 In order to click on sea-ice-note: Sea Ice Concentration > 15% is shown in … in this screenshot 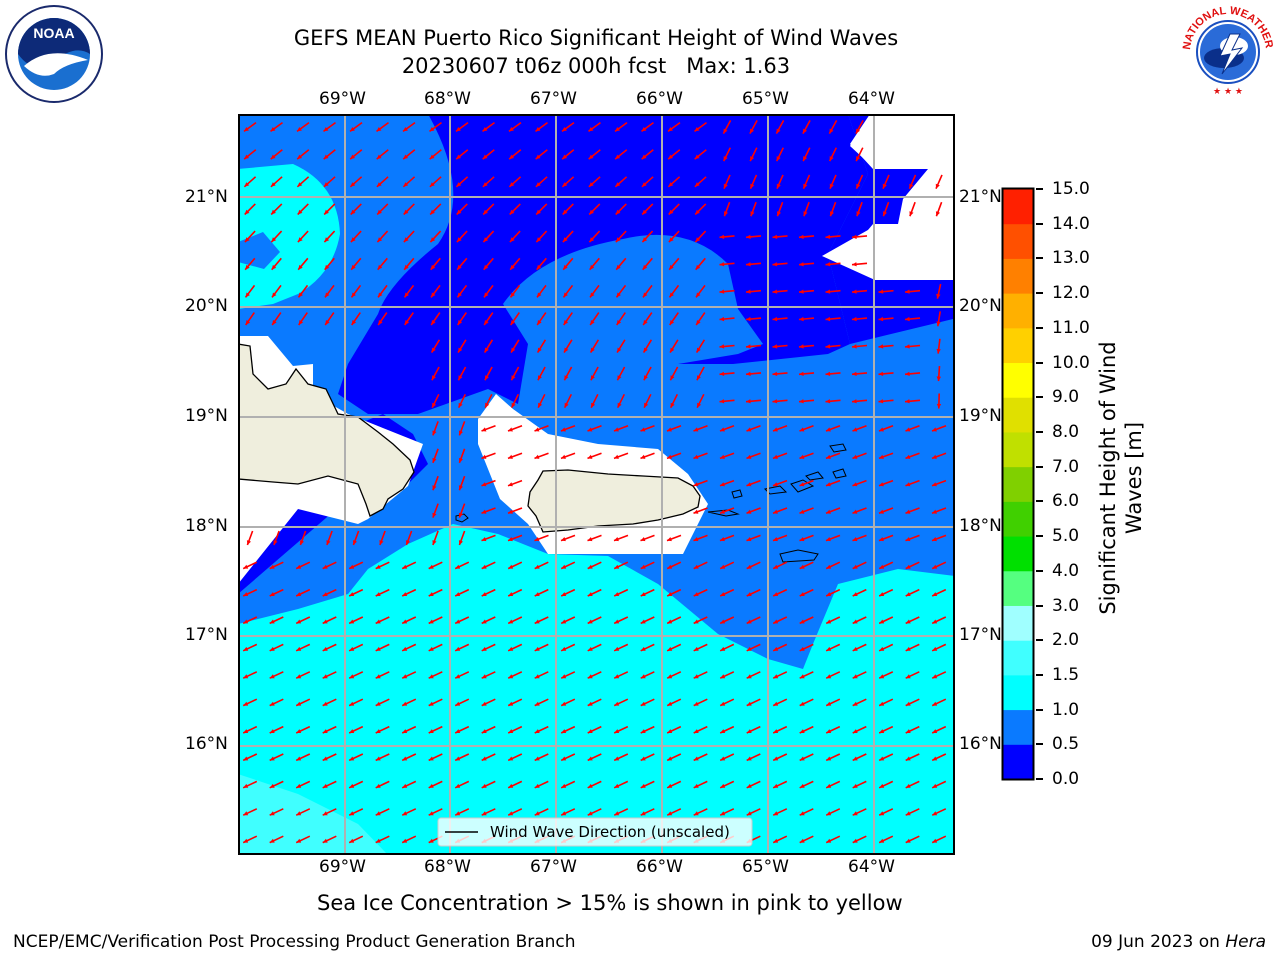, I will do `click(610, 903)`.